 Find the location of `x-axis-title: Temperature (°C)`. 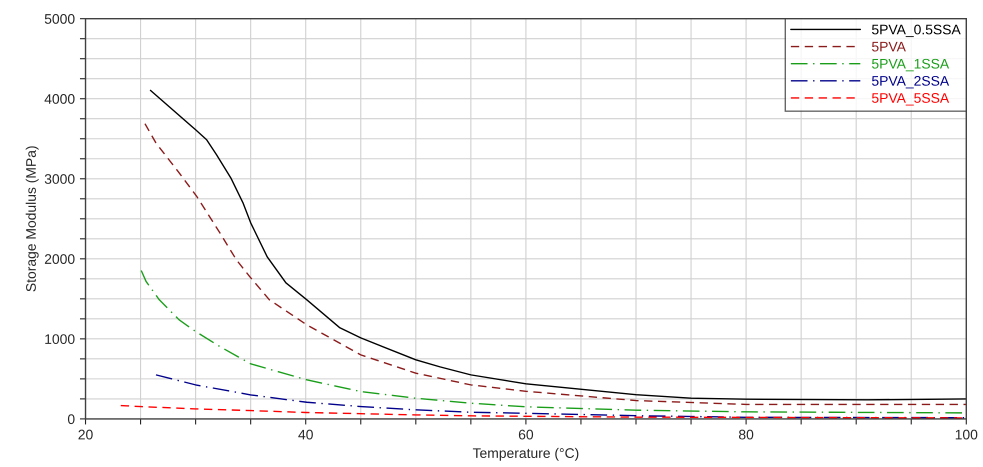

x-axis-title: Temperature (°C) is located at coordinates (525, 454).